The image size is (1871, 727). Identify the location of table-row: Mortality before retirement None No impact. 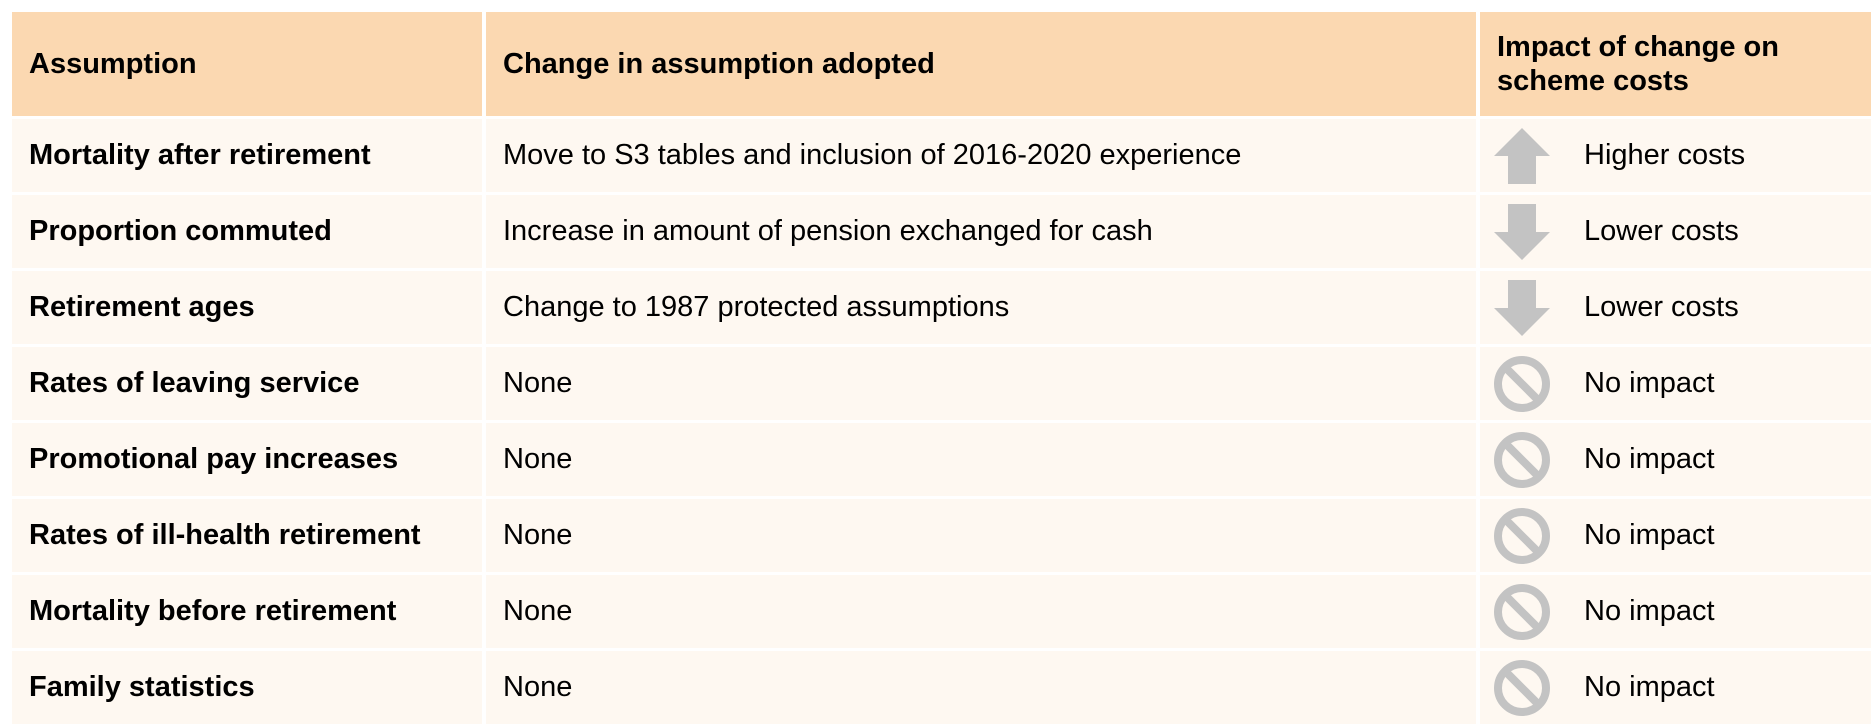
(941, 611).